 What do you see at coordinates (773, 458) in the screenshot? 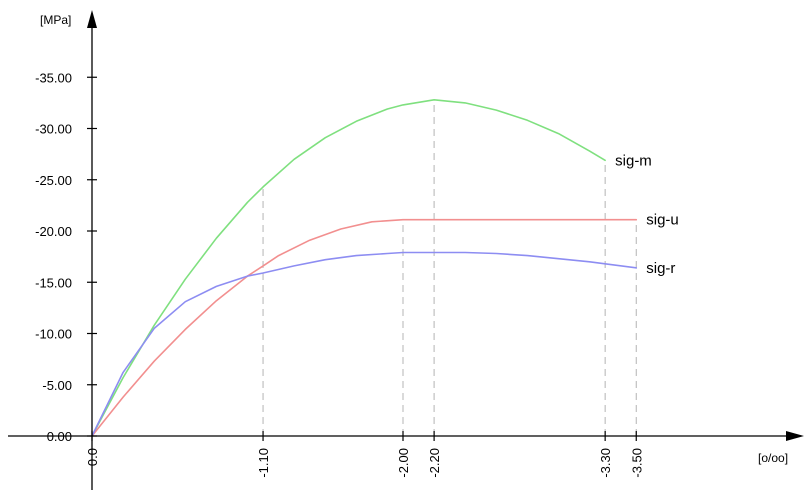
I see `x-axis-unit: [o/oo]` at bounding box center [773, 458].